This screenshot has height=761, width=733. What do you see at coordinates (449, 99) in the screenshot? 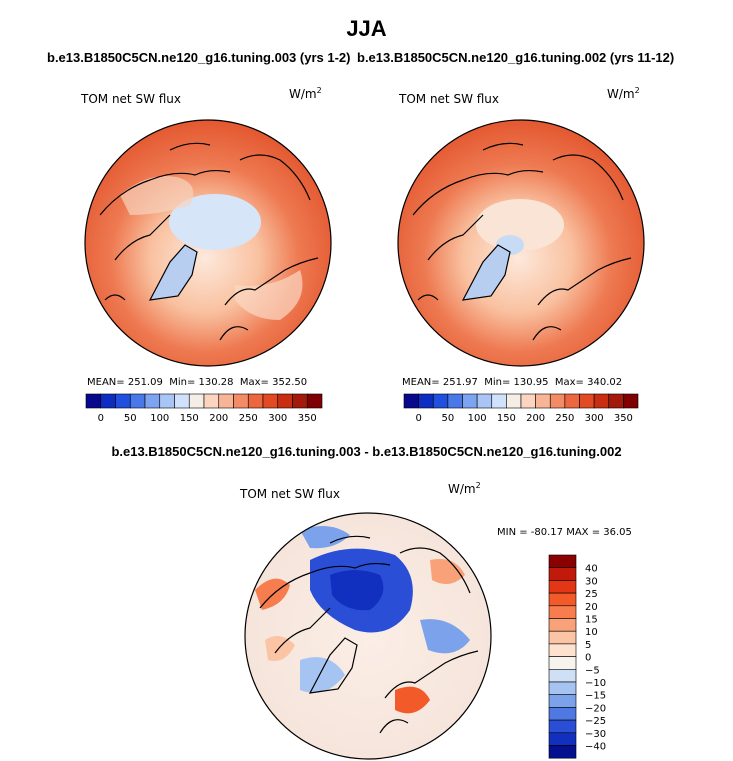
I see `panel-b-variable-label: TOM net SW flux` at bounding box center [449, 99].